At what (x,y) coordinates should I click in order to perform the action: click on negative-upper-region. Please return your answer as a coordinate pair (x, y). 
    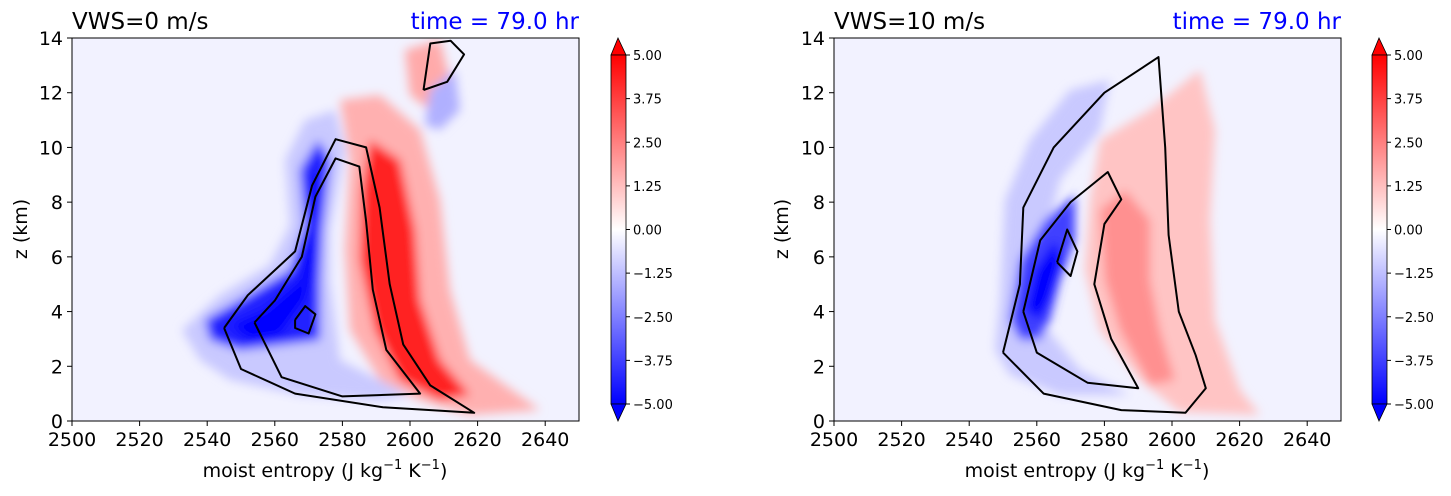
    Looking at the image, I should click on (442, 100).